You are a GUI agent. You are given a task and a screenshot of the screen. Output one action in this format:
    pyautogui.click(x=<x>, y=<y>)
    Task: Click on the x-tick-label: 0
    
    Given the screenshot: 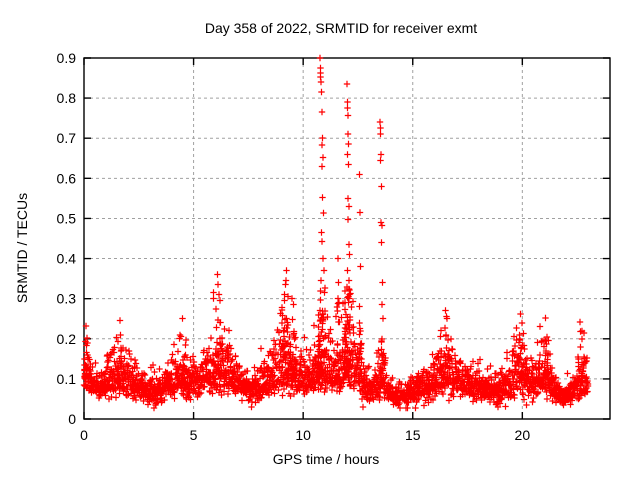 What is the action you would take?
    pyautogui.click(x=84, y=435)
    